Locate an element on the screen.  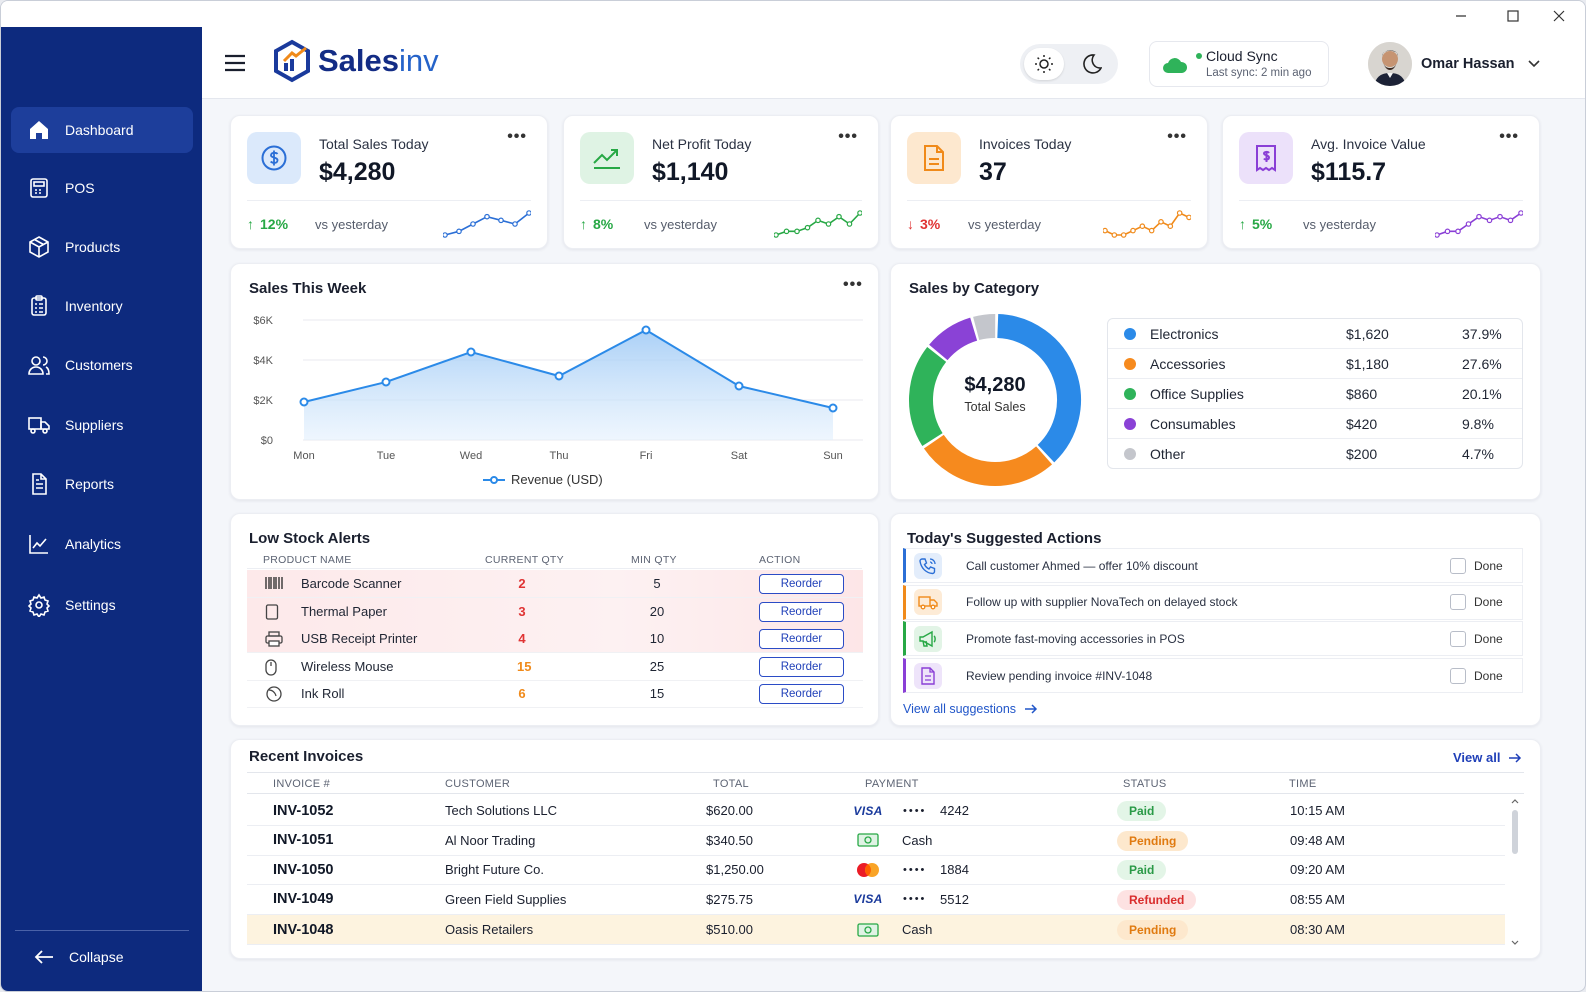
donut-slice-other is located at coordinates (984, 327).